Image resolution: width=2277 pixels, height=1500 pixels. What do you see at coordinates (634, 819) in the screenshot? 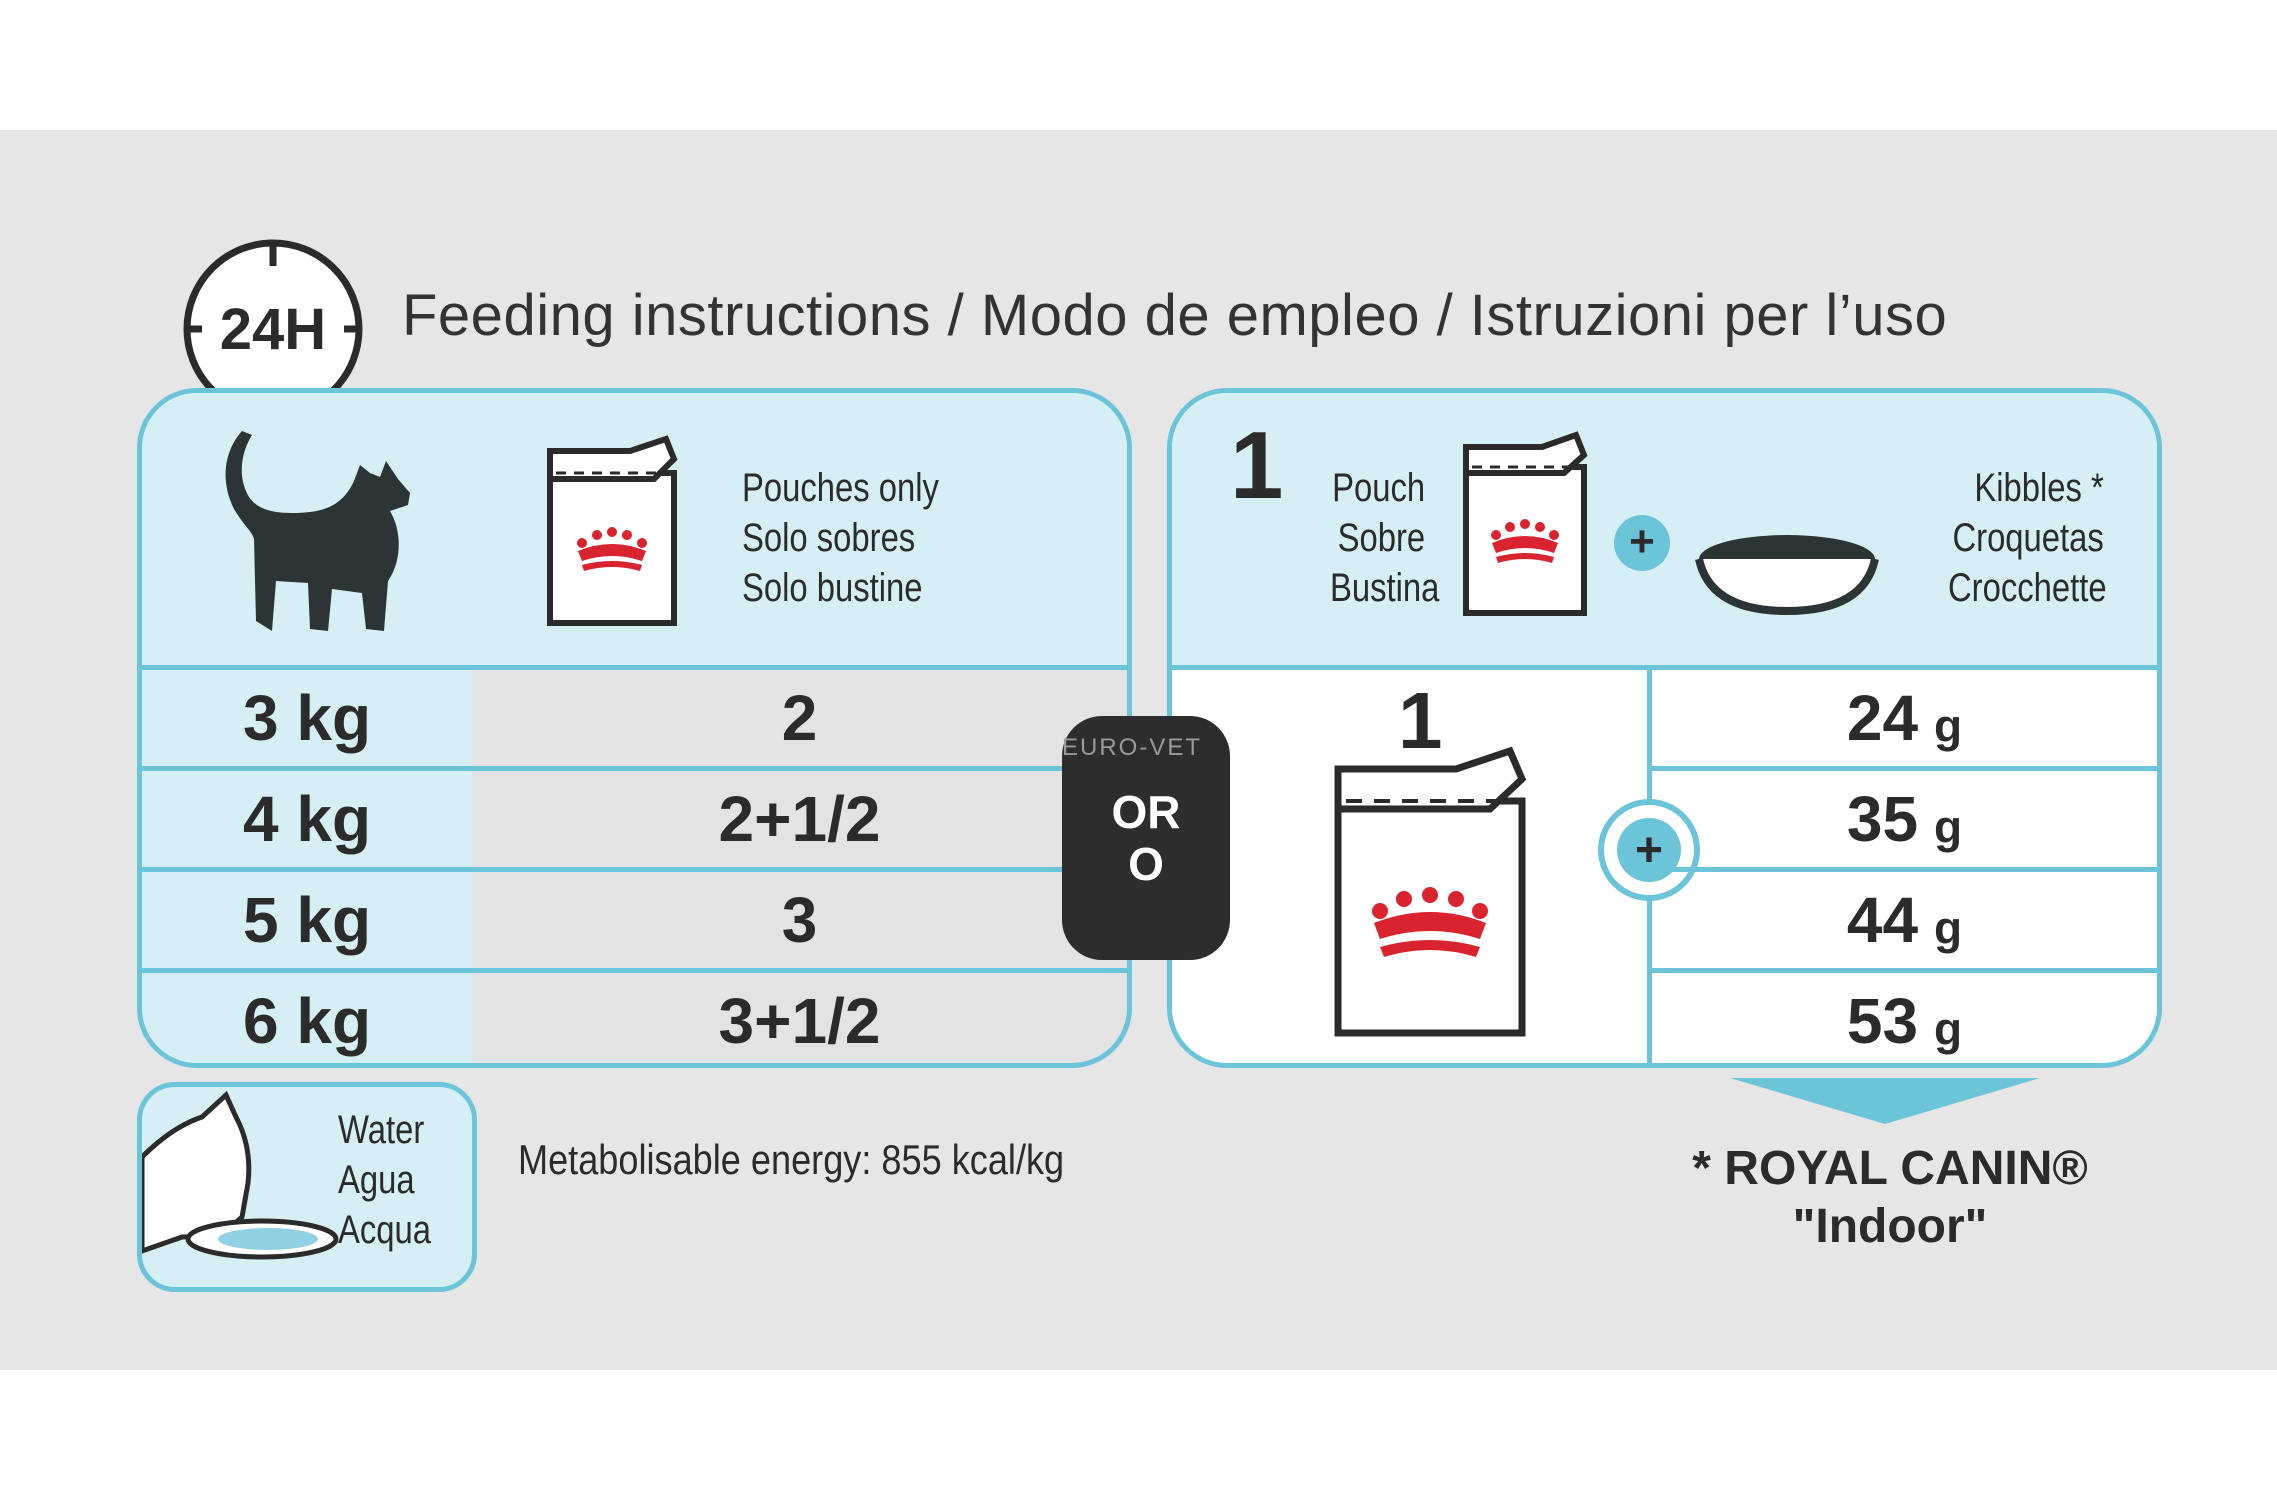
I see `table-row: 4 kg 2+1/2` at bounding box center [634, 819].